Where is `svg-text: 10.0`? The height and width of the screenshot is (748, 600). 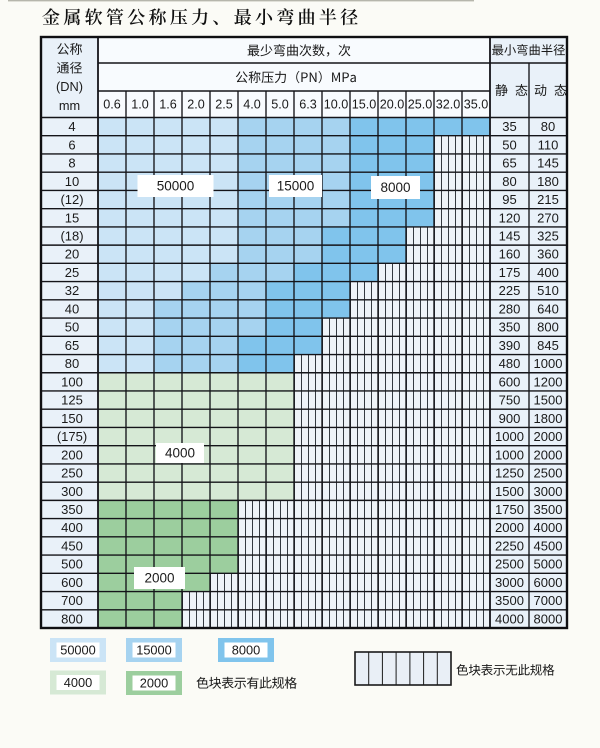
svg-text: 10.0 is located at coordinates (336, 105).